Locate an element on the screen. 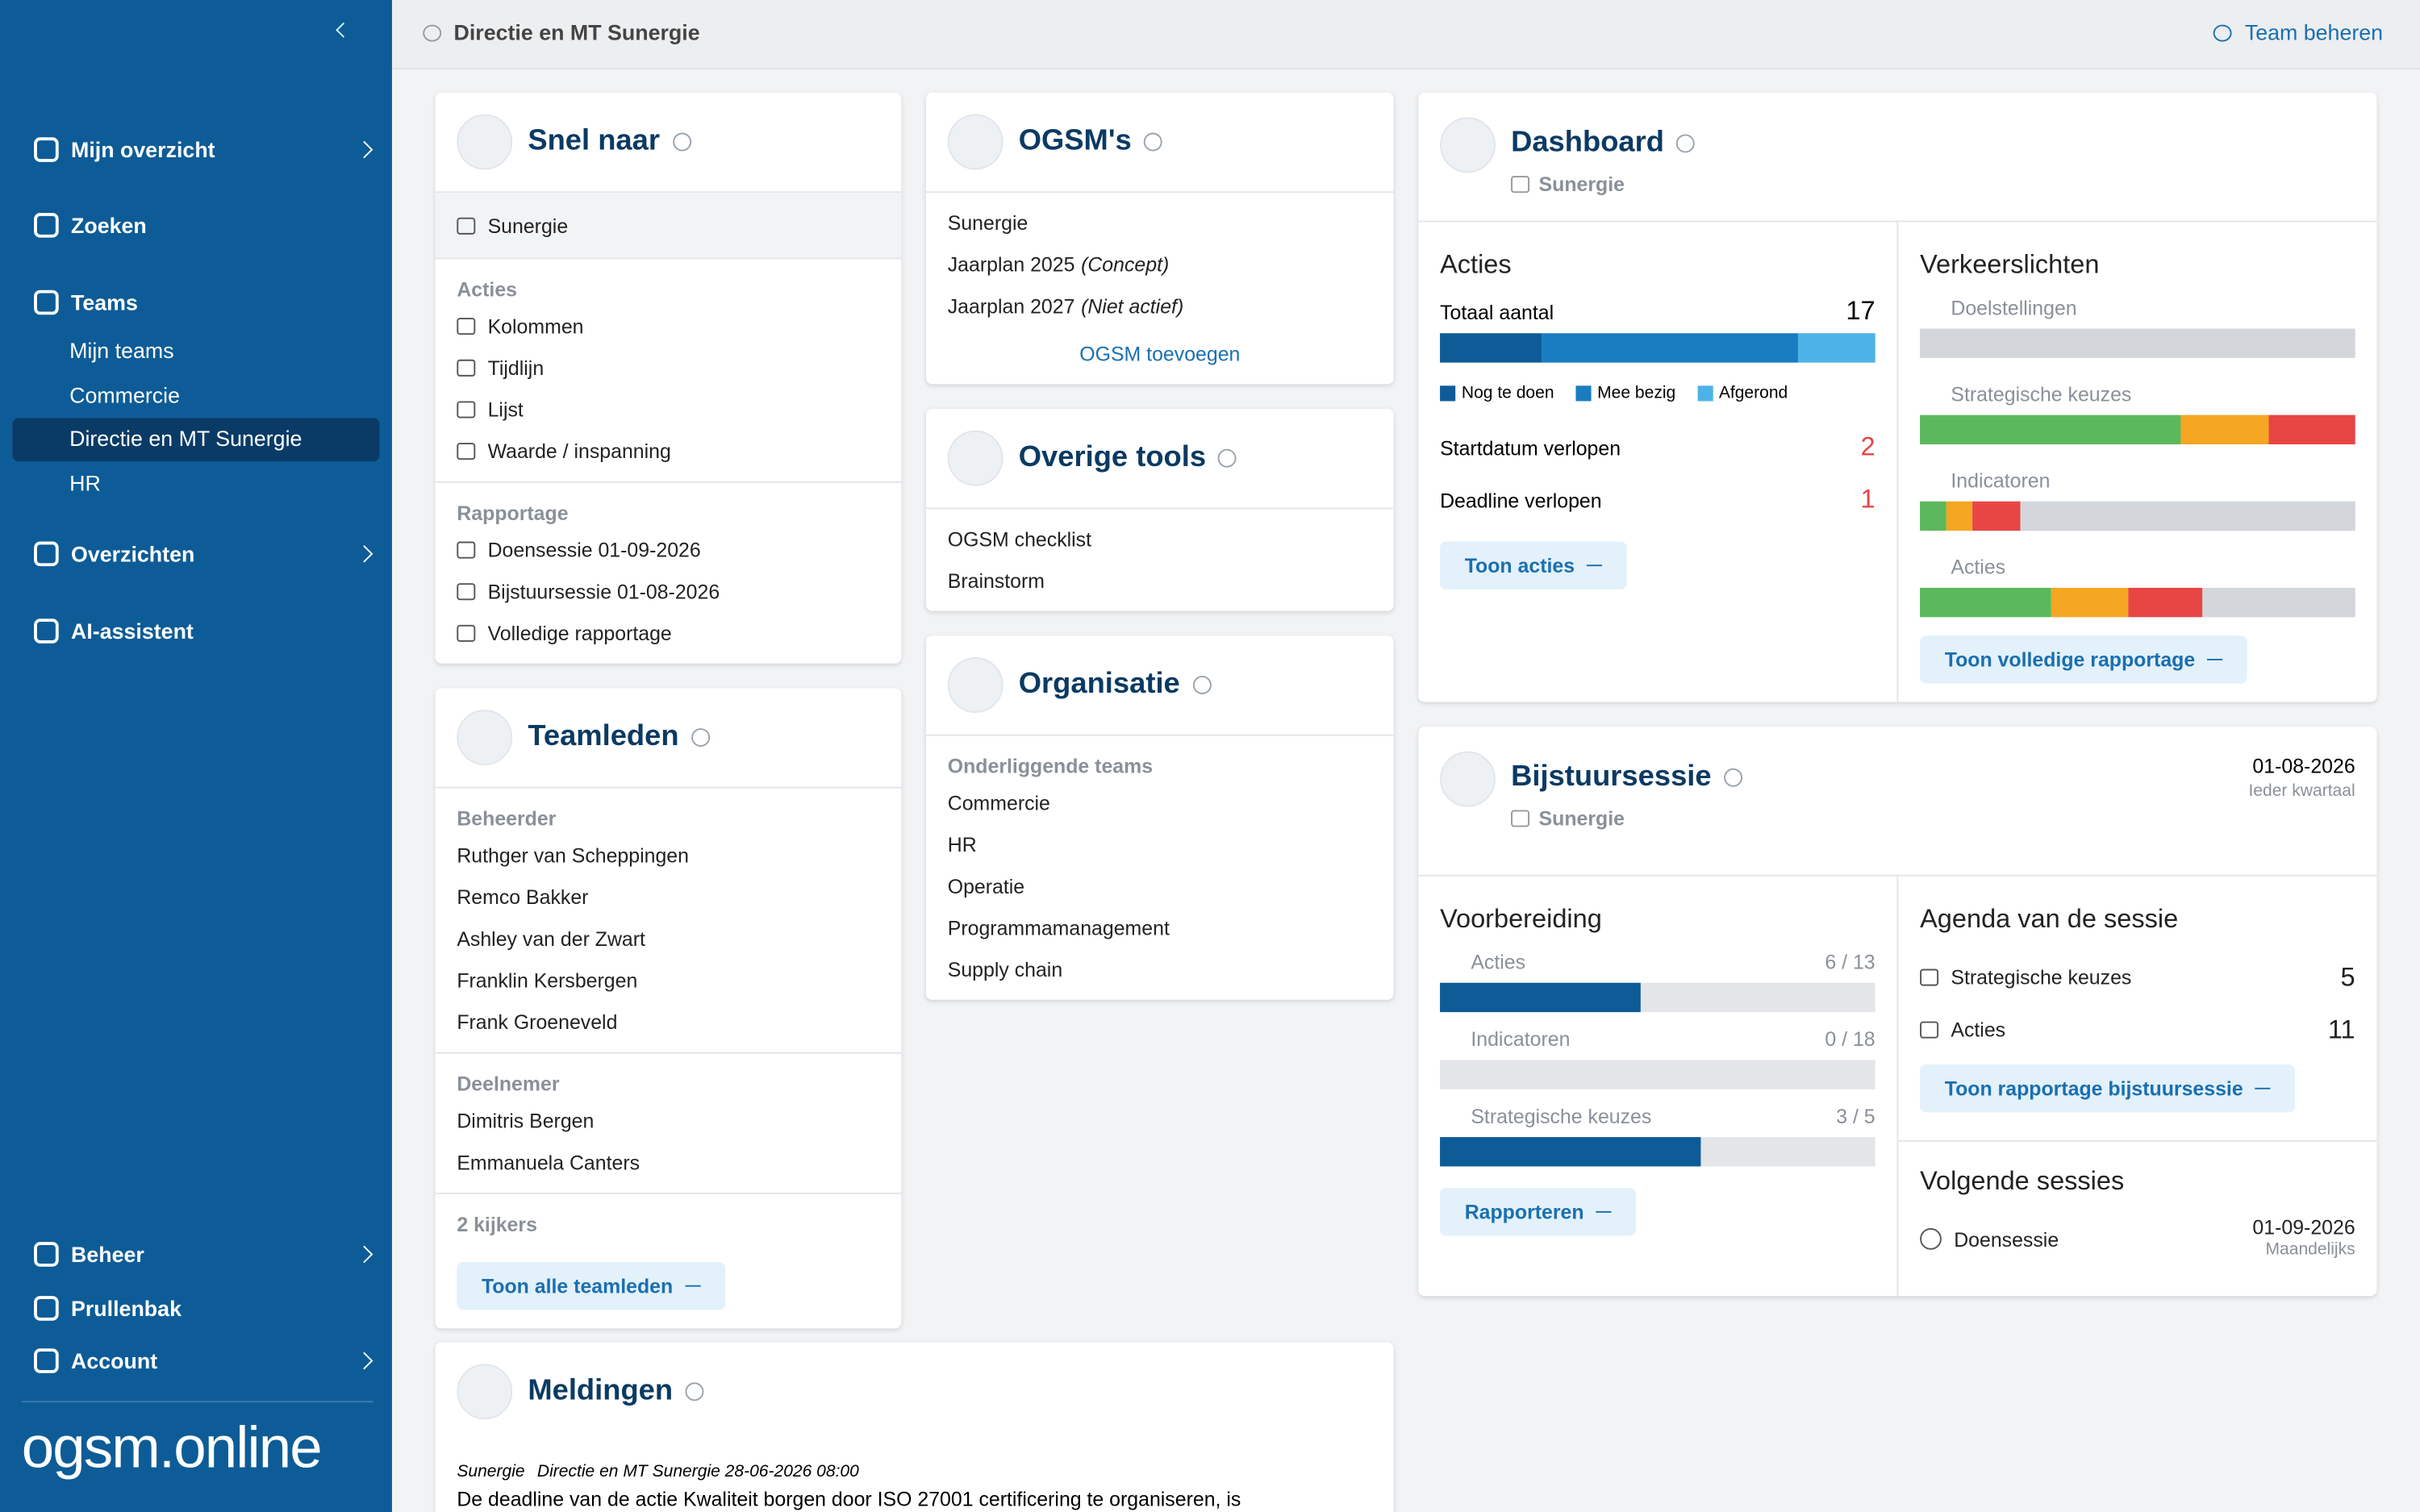 The width and height of the screenshot is (2420, 1512). breadcrumb-text: Directie en MT Sunergie is located at coordinates (576, 32).